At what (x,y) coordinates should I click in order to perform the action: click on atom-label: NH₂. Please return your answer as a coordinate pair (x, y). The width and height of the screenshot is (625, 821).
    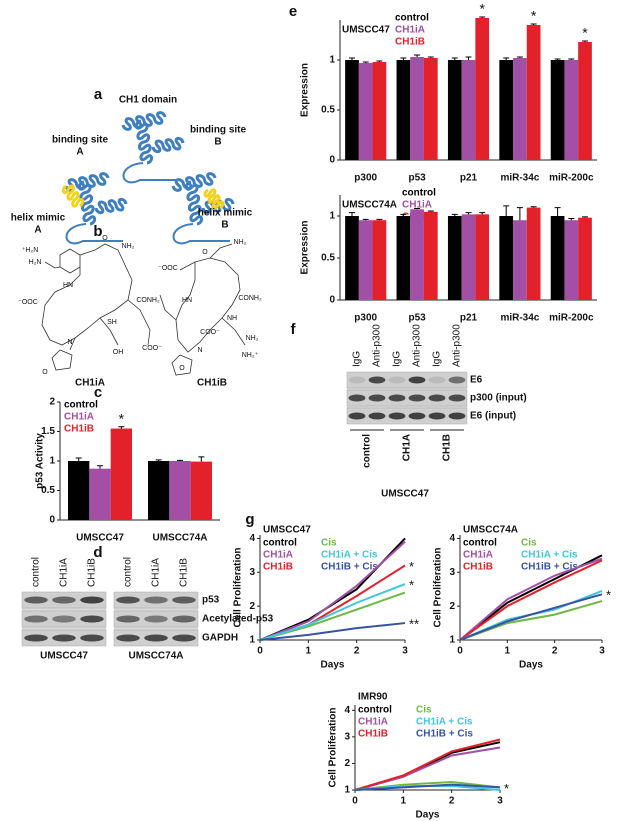
    Looking at the image, I should click on (240, 242).